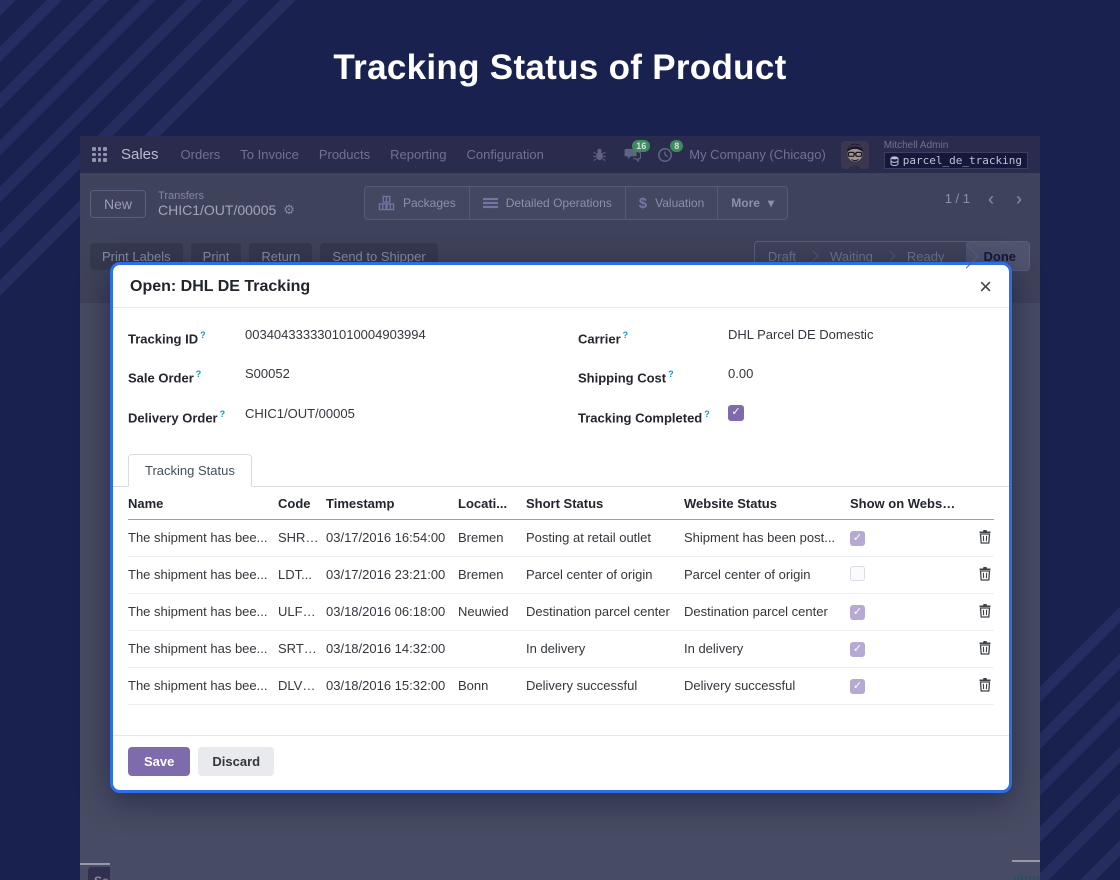 The image size is (1120, 880). Describe the element at coordinates (904, 503) in the screenshot. I see `column-header-show-on-website: Show on Website` at that location.